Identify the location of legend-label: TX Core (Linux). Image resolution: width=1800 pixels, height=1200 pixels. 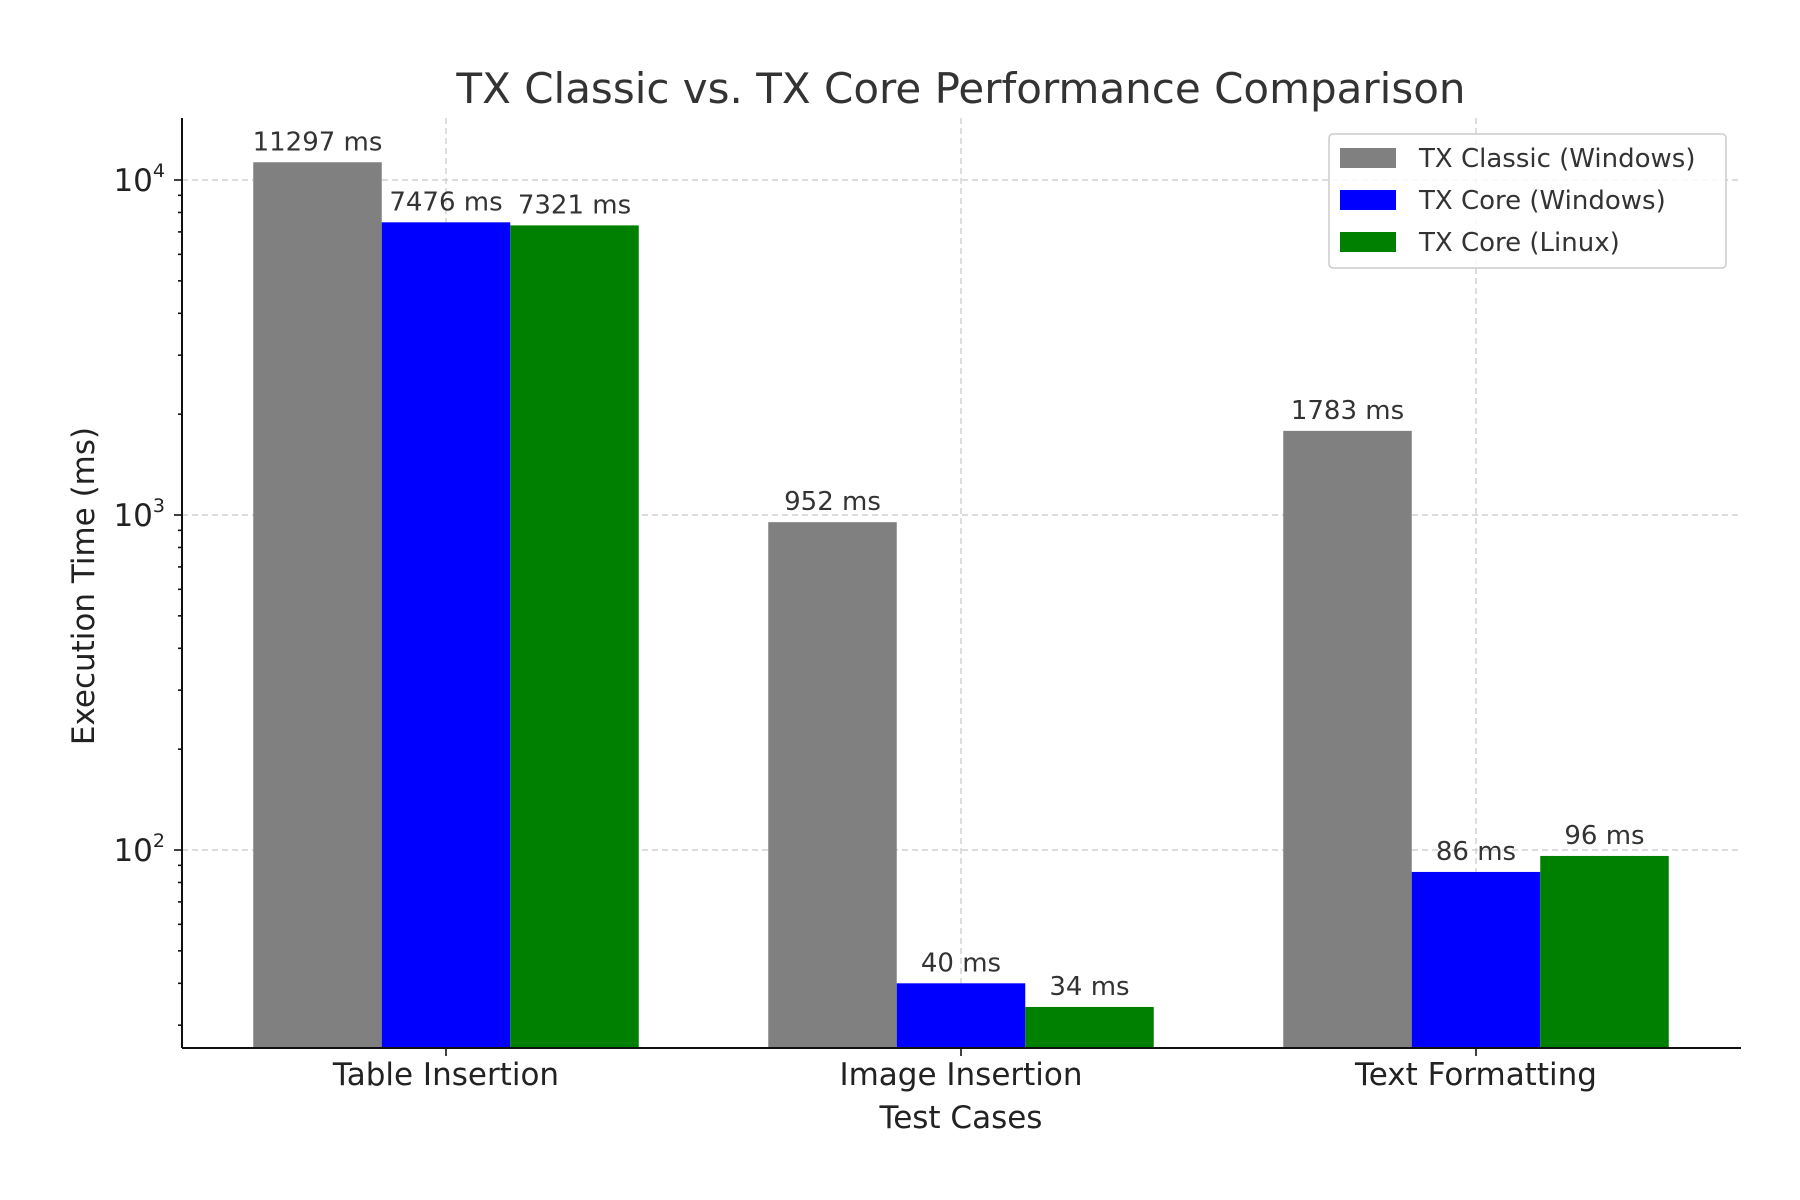
(1519, 243).